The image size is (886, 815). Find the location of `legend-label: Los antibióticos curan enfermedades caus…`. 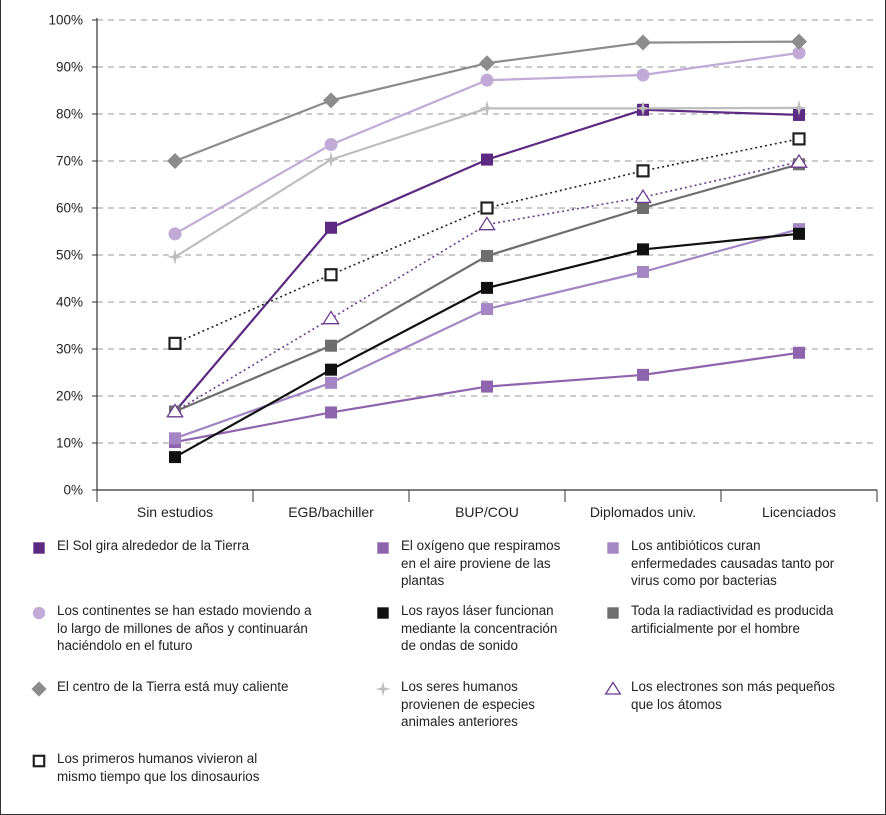

legend-label: Los antibióticos curan enfermedades caus… is located at coordinates (733, 563).